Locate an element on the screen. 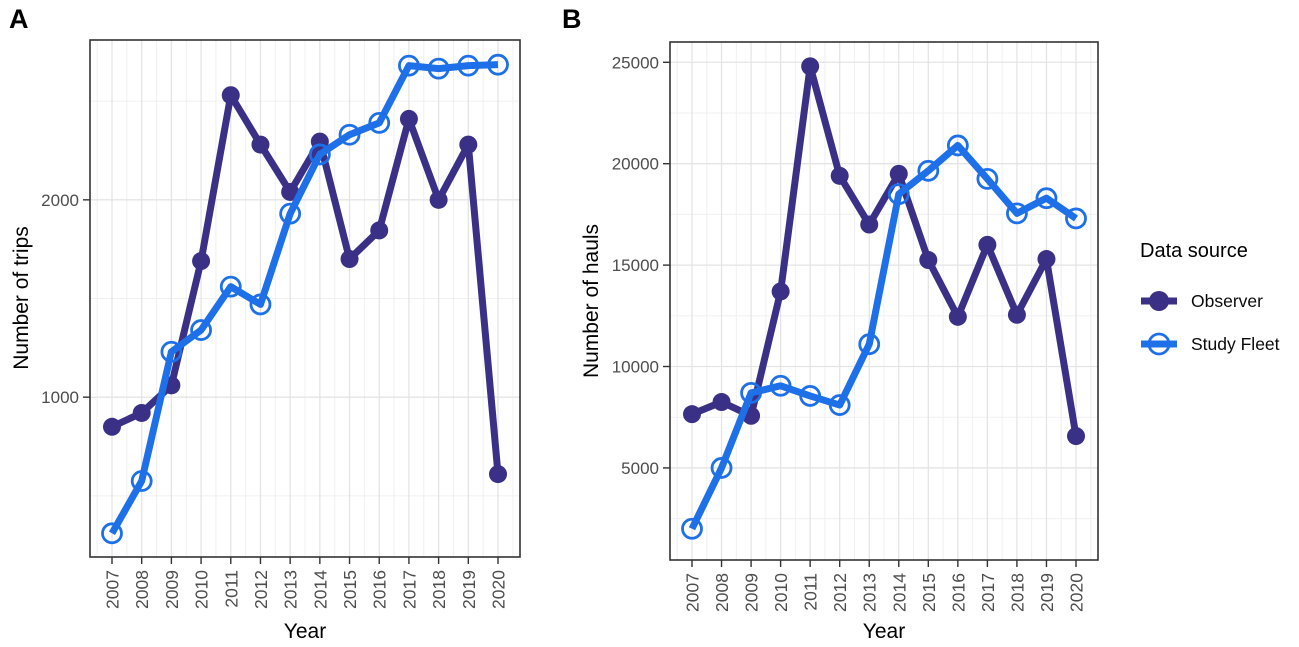 This screenshot has height=647, width=1299. legend-key-filled-circle is located at coordinates (1159, 301).